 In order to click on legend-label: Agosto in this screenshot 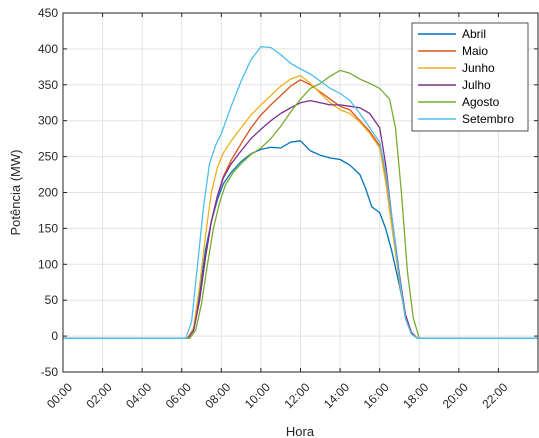, I will do `click(481, 102)`.